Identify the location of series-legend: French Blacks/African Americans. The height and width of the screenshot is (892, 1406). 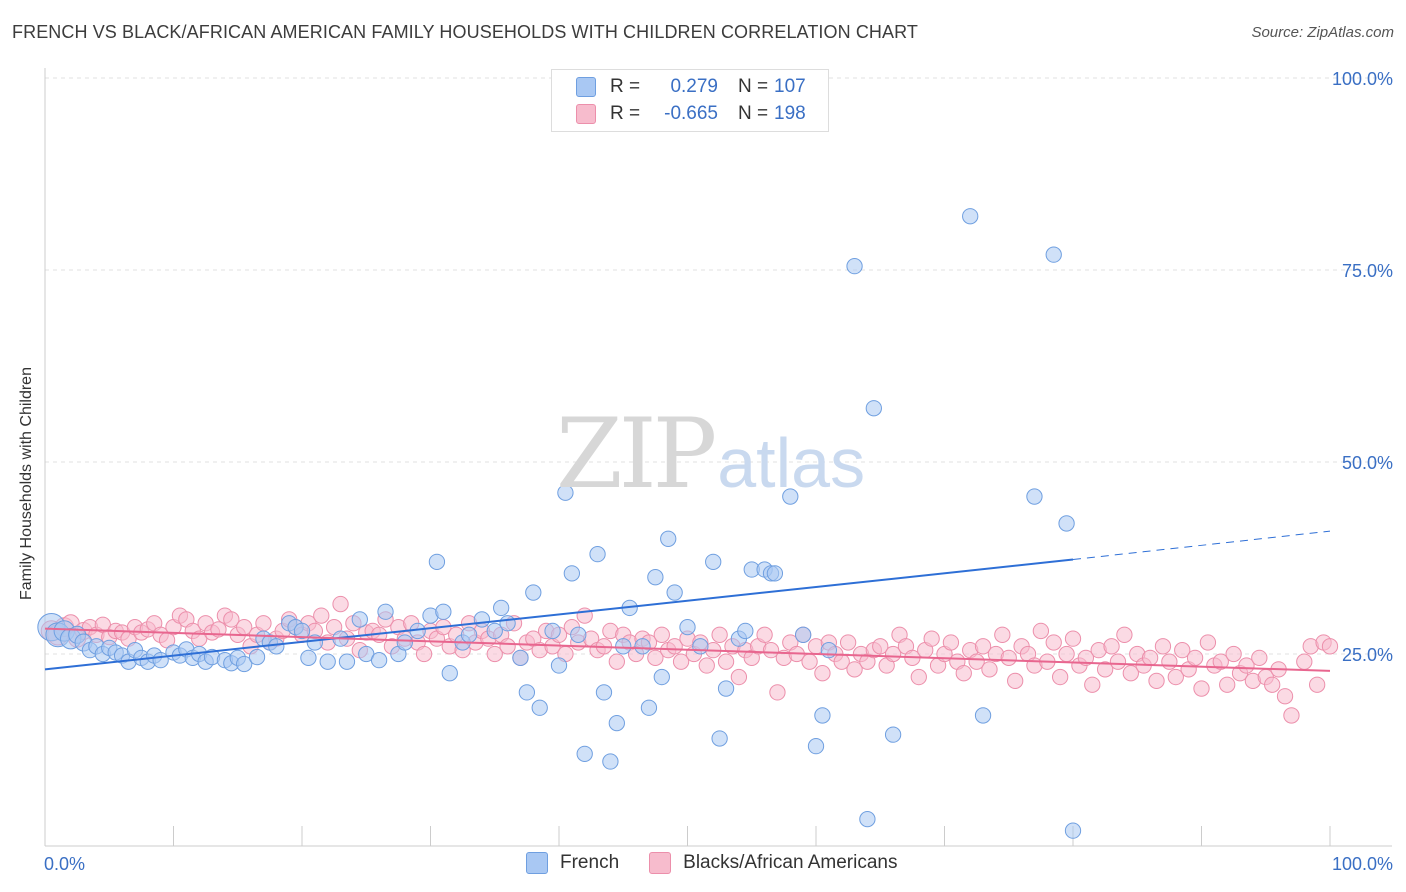
(727, 863).